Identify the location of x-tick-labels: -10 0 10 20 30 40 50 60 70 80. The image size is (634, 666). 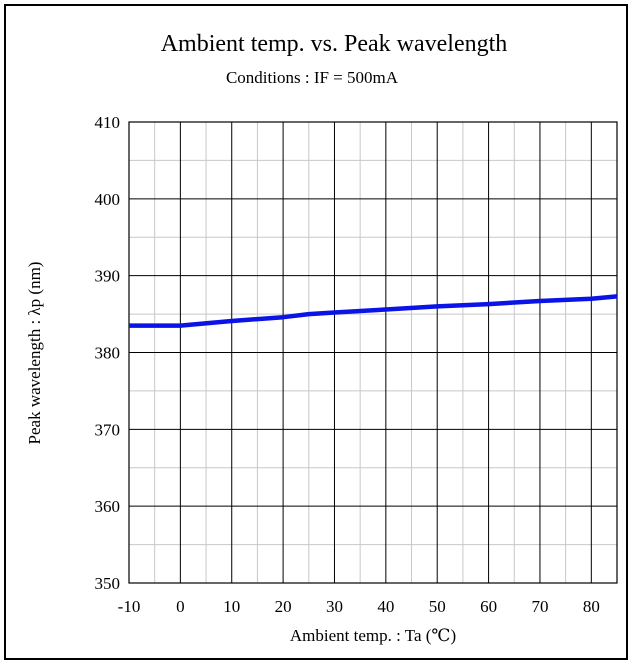
(359, 606).